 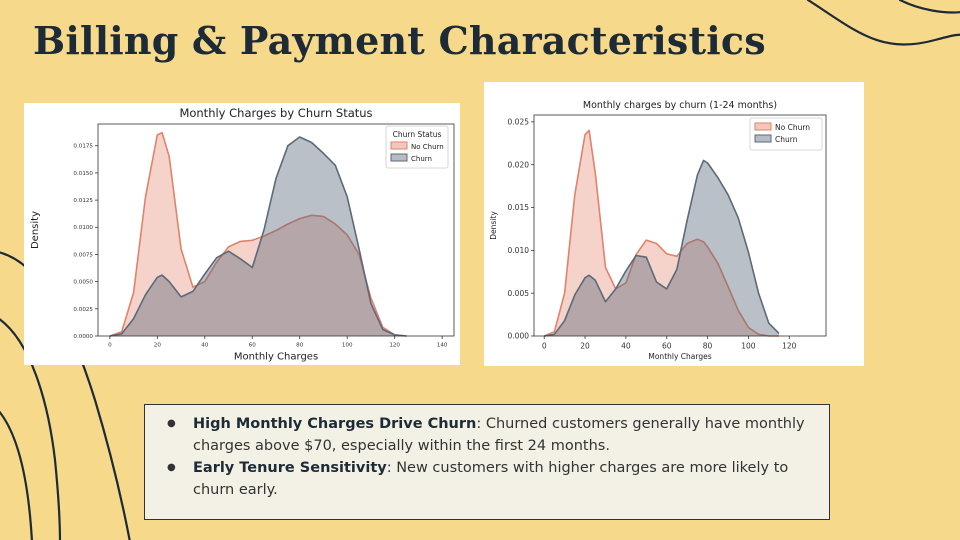 I want to click on top-right-curve-upper, so click(x=929, y=7).